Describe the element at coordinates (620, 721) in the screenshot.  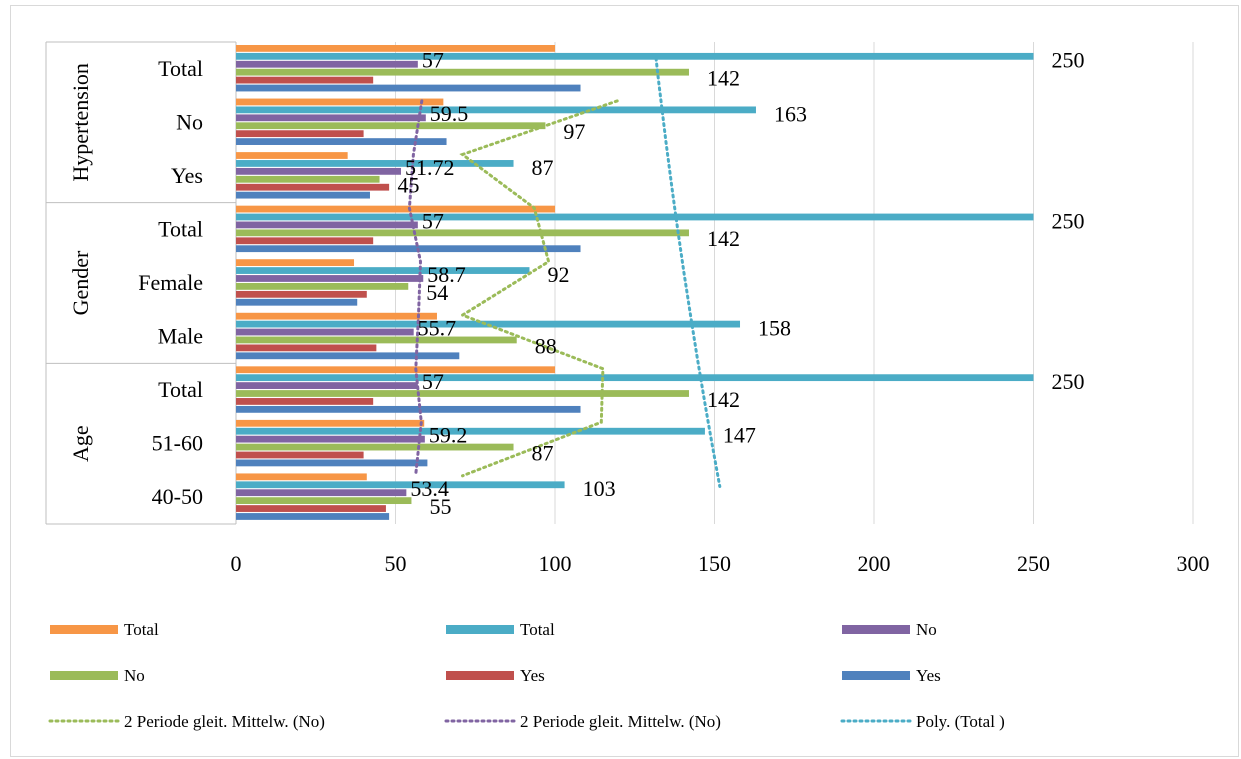
I see `legend-label: 2 Periode gleit. Mittelw. (No)` at that location.